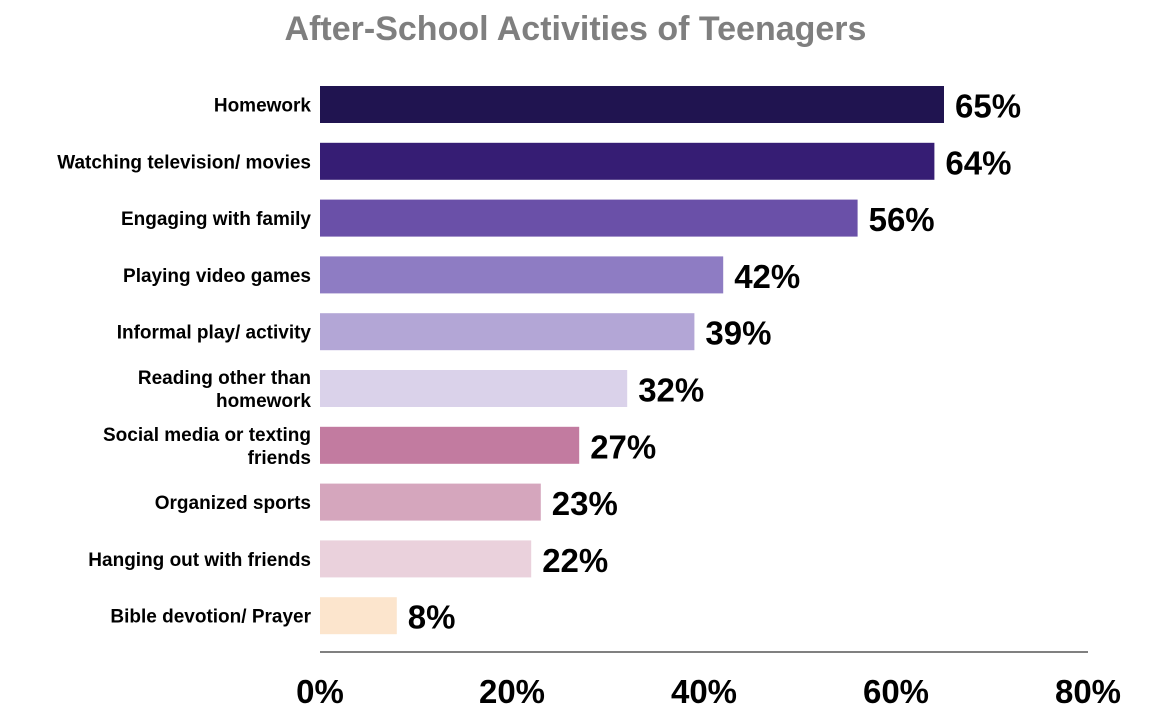 Image resolution: width=1151 pixels, height=712 pixels. What do you see at coordinates (320, 691) in the screenshot?
I see `x-tick-label: 0%` at bounding box center [320, 691].